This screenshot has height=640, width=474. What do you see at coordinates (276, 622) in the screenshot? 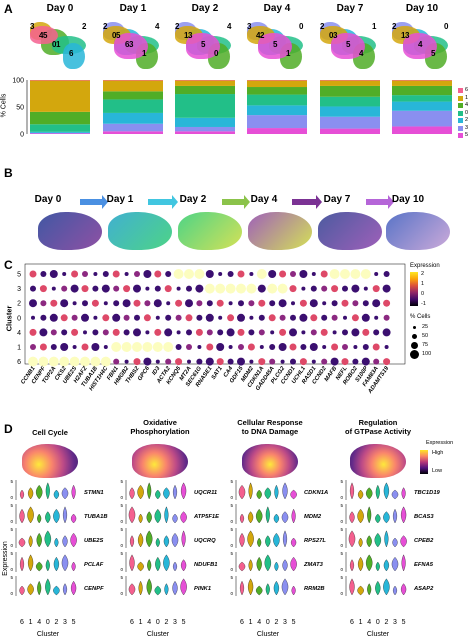
I see `violin-cluster-tick: 2` at bounding box center [276, 622].